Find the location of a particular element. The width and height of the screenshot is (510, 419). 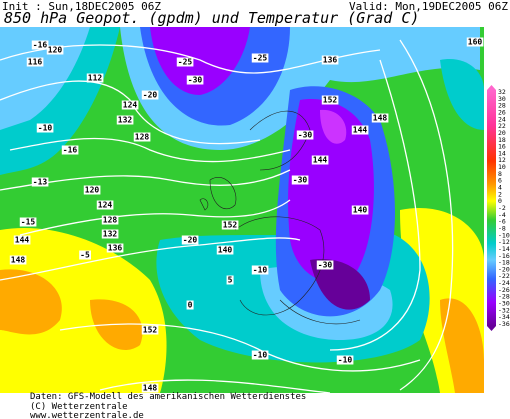

contour-label: 132 is located at coordinates (110, 234).